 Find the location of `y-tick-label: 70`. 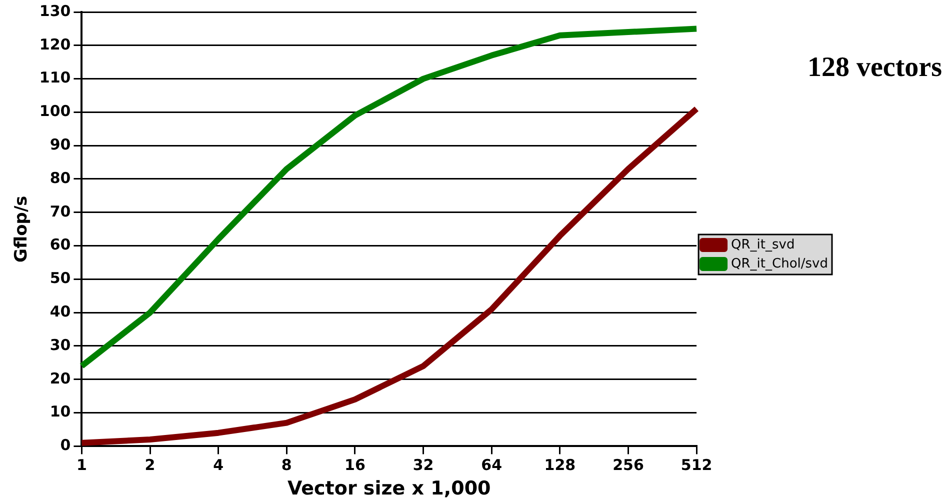

y-tick-label: 70 is located at coordinates (60, 211).